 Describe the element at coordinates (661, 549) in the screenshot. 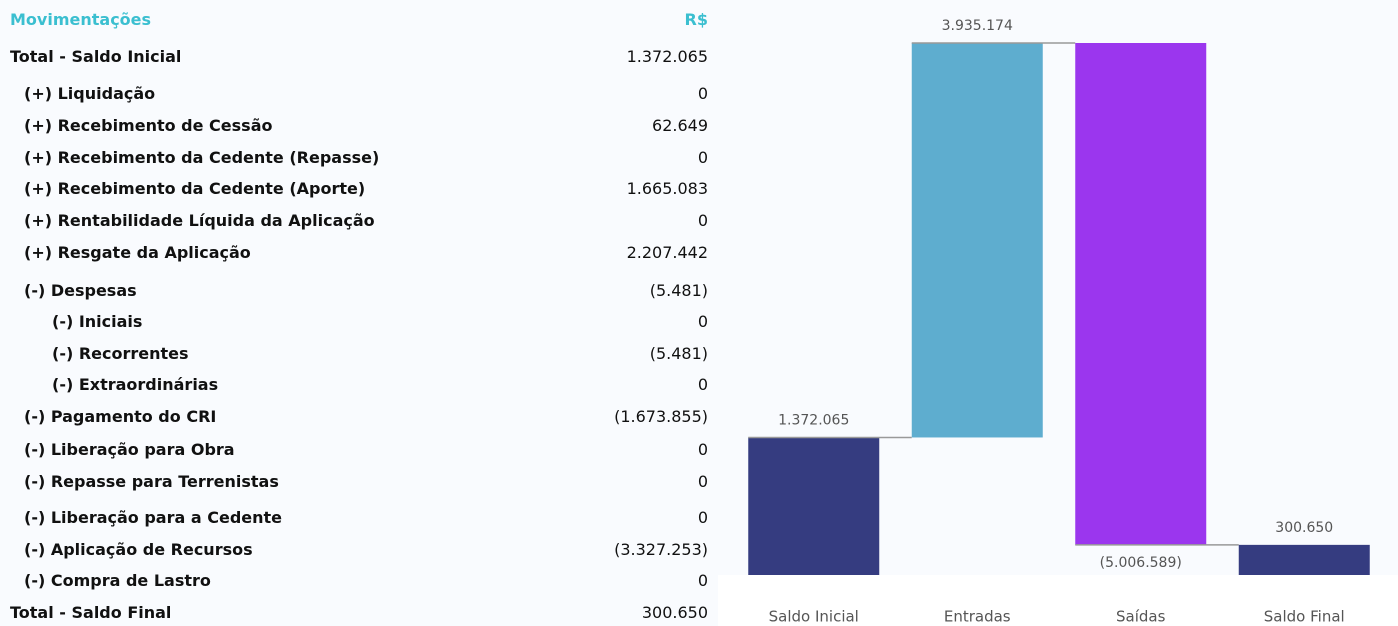

I see `row-value: (3.327.253)` at that location.